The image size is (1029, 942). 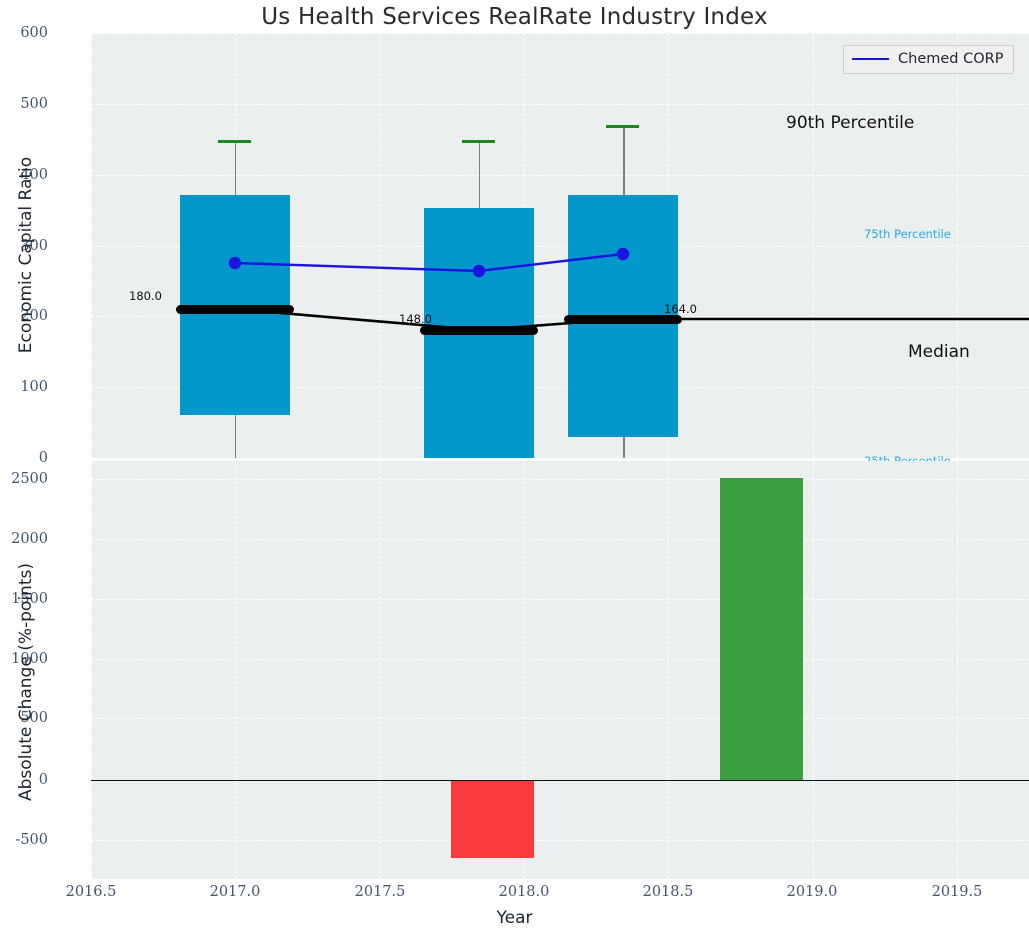 I want to click on y-tick-top: 300, so click(x=34, y=245).